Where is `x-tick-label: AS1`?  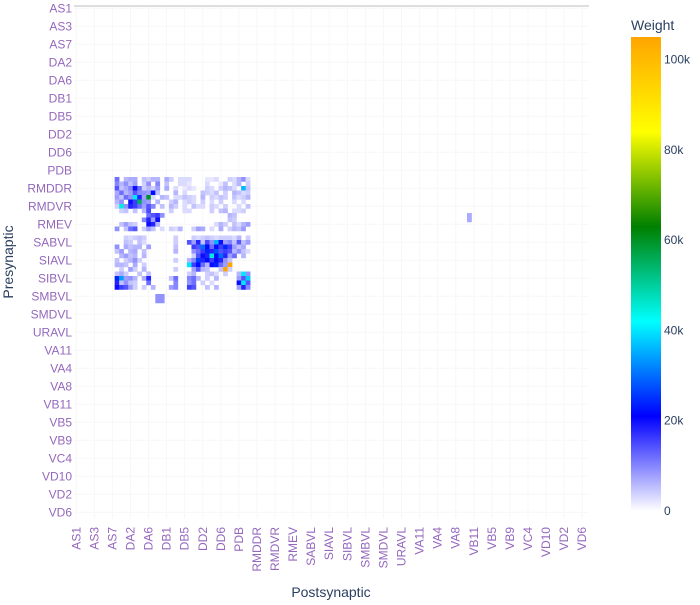
x-tick-label: AS1 is located at coordinates (76, 538).